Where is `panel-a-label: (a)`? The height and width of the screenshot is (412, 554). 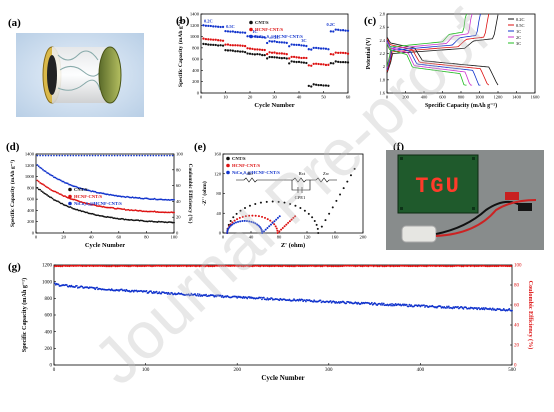
panel-a-label: (a) is located at coordinates (14, 23).